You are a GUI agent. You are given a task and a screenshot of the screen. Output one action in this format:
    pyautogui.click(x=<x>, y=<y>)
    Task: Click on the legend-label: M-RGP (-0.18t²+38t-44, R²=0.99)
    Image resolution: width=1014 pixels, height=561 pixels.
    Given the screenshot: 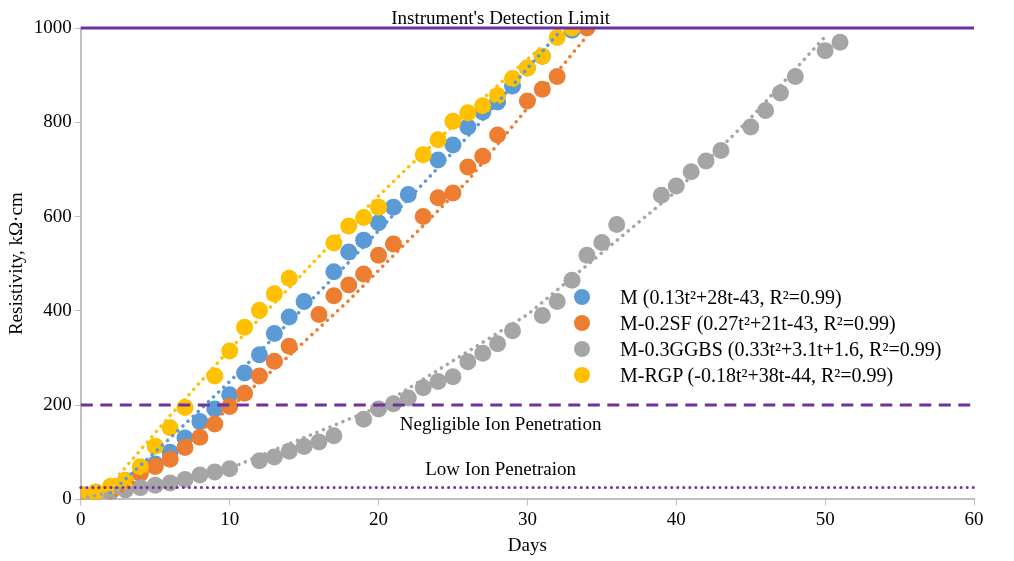 What is the action you would take?
    pyautogui.click(x=757, y=375)
    